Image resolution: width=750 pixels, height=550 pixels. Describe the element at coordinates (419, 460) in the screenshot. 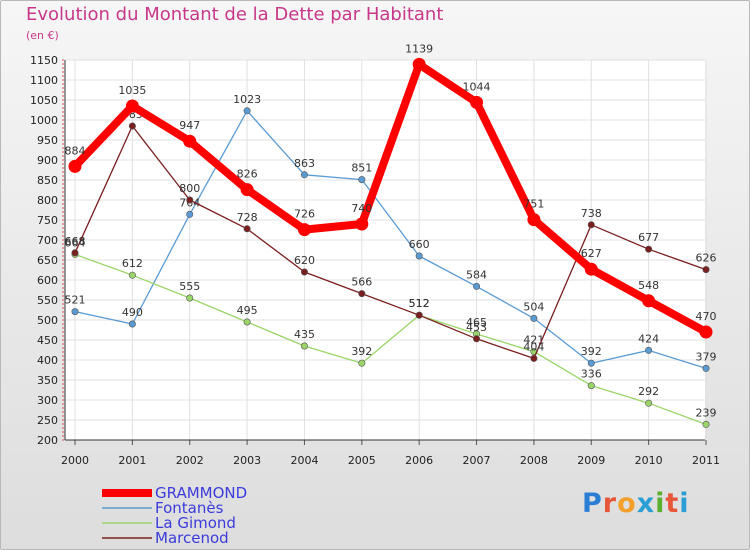

I see `x-tick-label: 2006` at that location.